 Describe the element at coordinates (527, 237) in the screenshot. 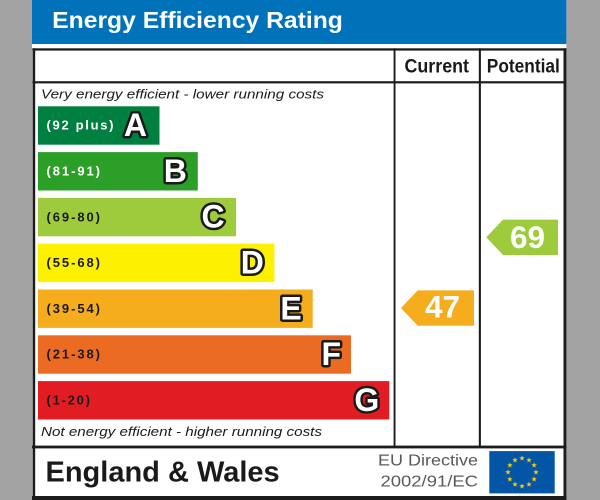

I see `svg-text: 69` at that location.